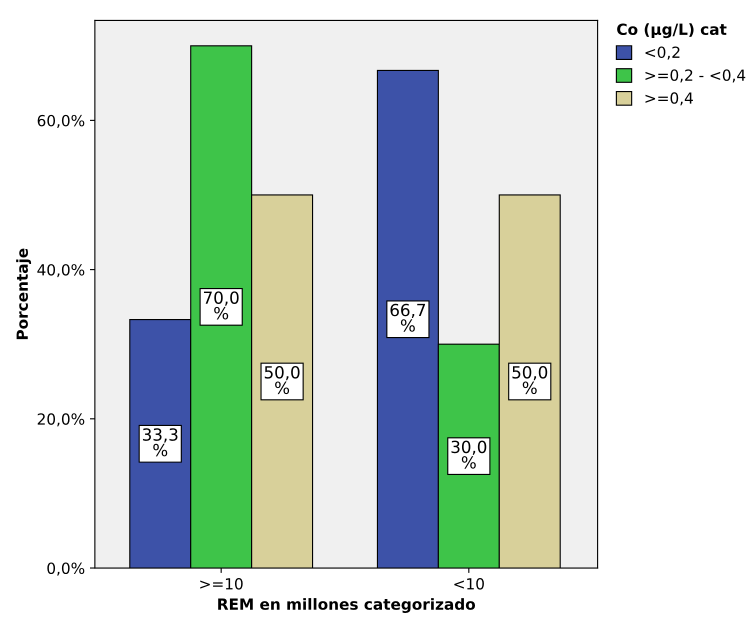 This screenshot has width=747, height=628. Describe the element at coordinates (408, 318) in the screenshot. I see `data-label: 66,7 %` at that location.